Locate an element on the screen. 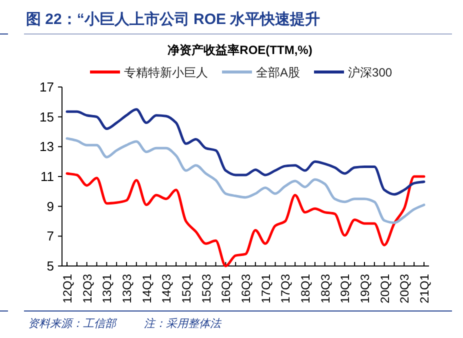 Image resolution: width=463 pixels, height=338 pixels. y-tick-label: 17 is located at coordinates (47, 87).